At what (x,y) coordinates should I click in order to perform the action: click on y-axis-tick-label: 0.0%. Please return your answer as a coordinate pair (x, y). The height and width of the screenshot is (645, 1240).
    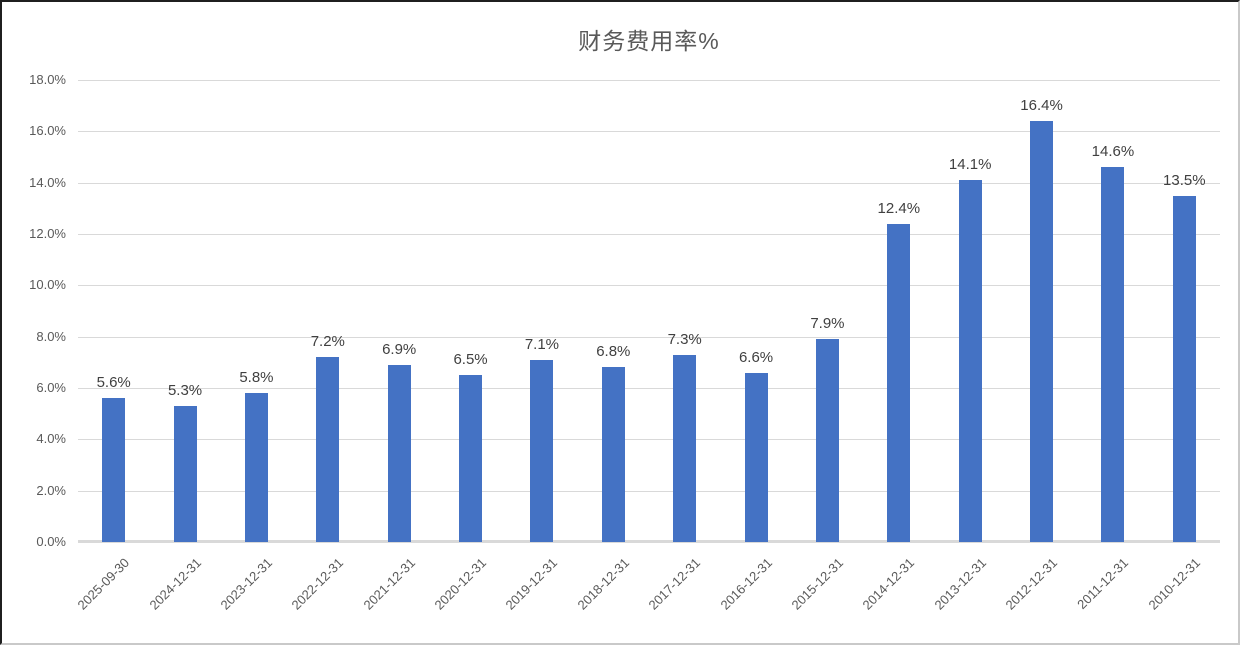
    Looking at the image, I should click on (51, 541).